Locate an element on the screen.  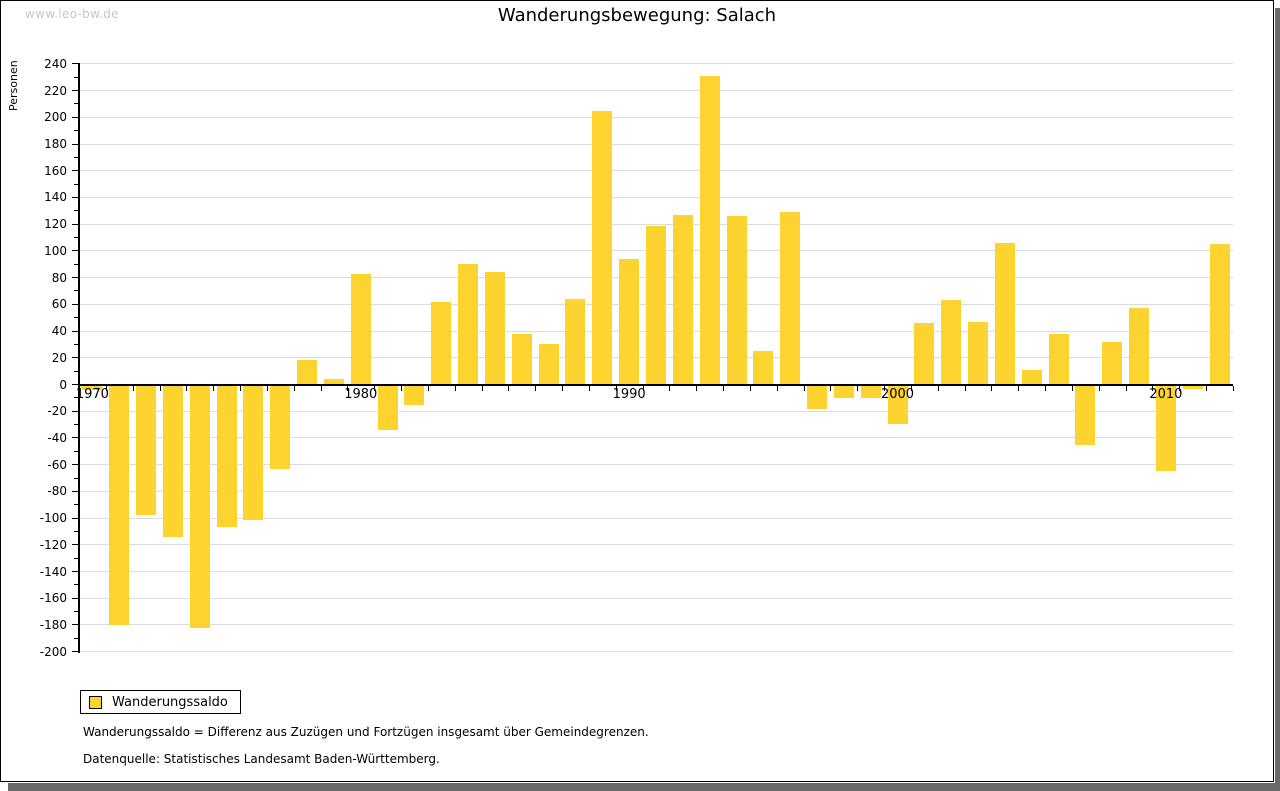
bar-2010 is located at coordinates (1165, 428).